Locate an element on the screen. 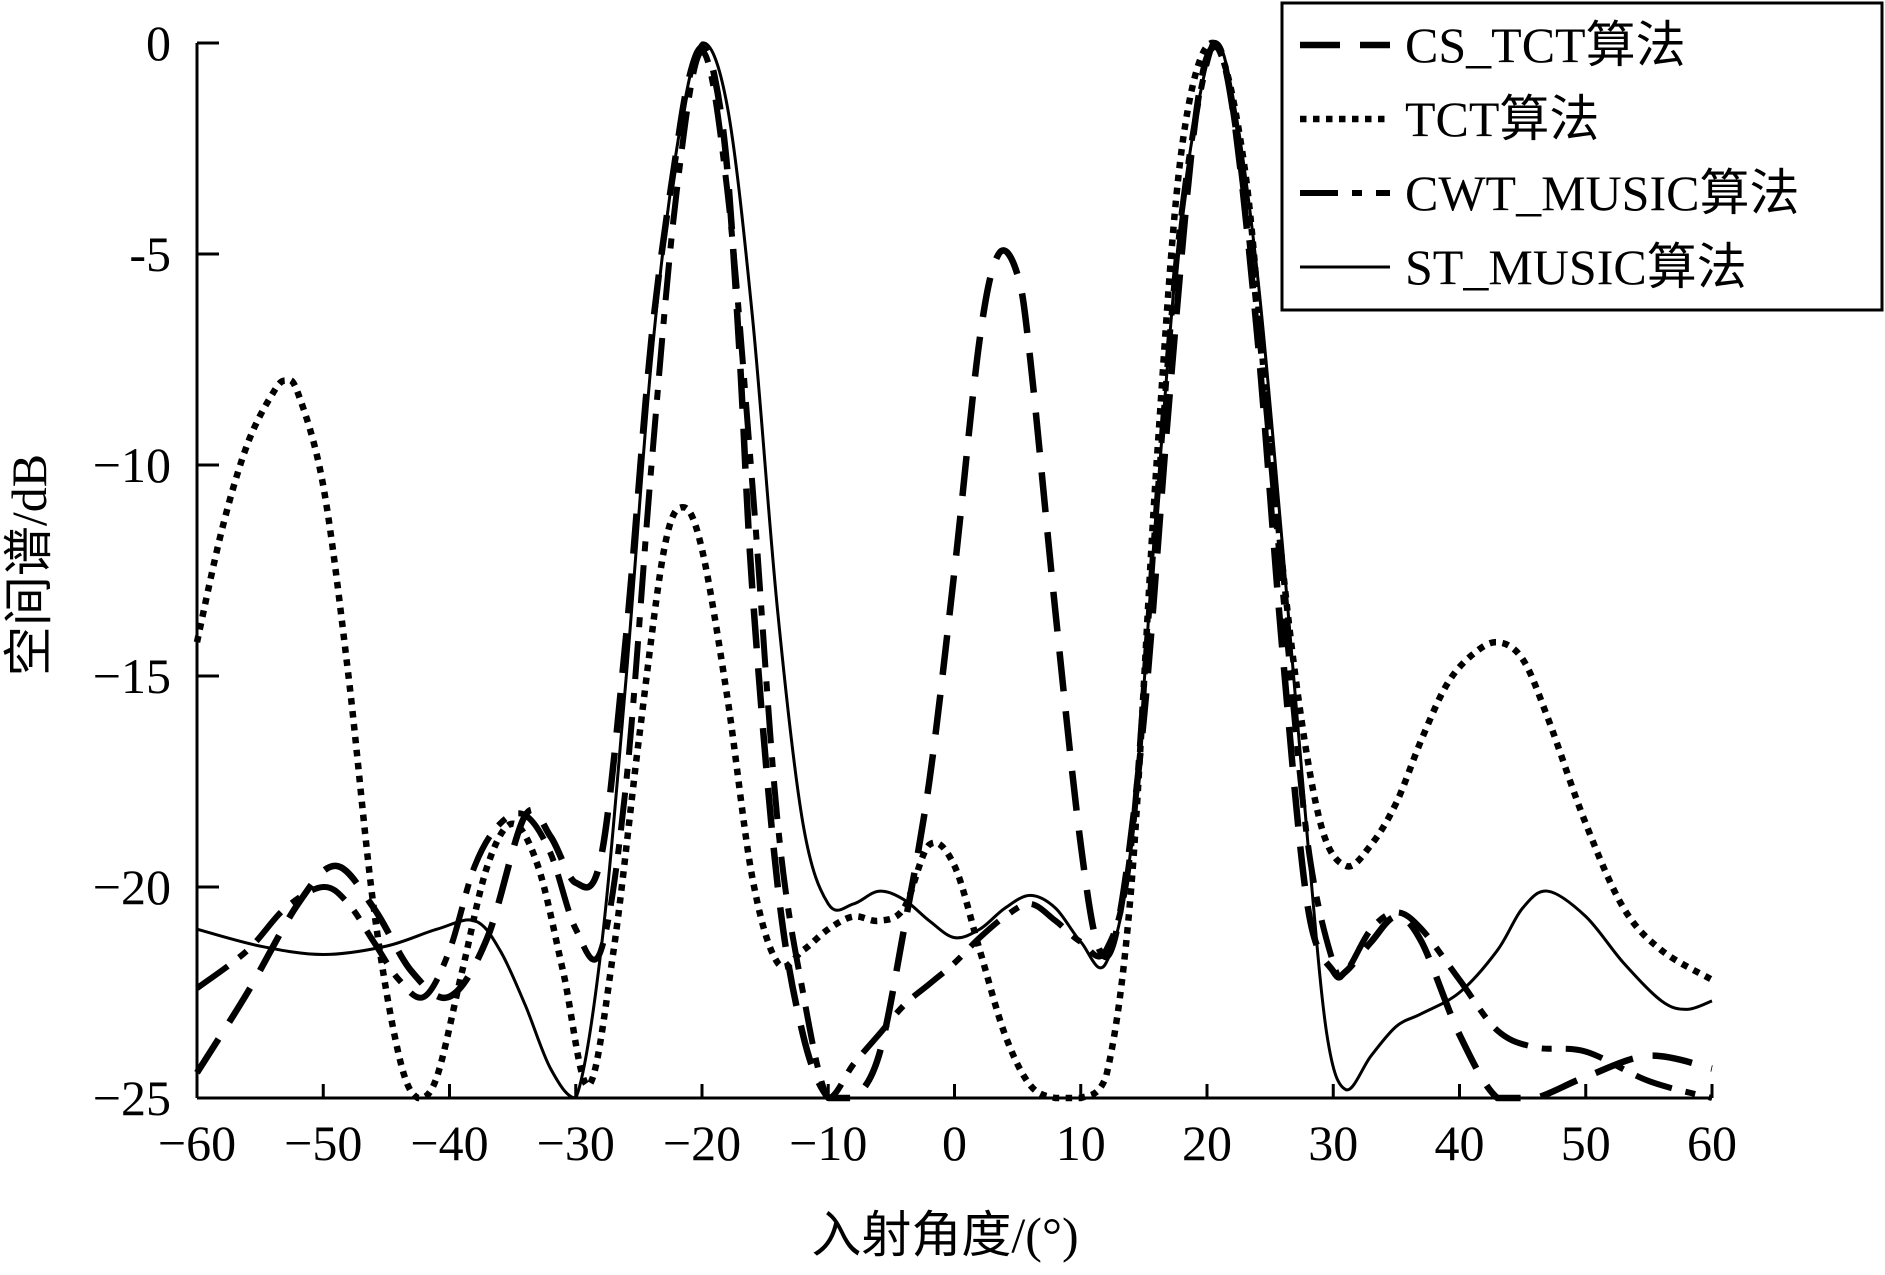 The height and width of the screenshot is (1275, 1885). x-axis-label: 入射角度/(°) is located at coordinates (944, 1235).